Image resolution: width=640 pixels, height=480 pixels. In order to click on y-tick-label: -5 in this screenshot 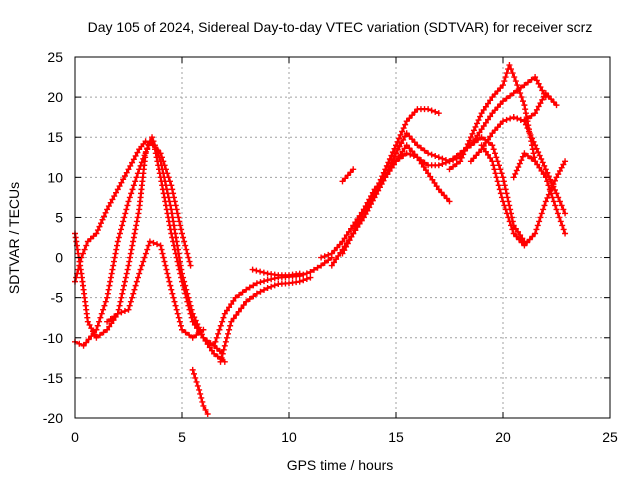, I will do `click(57, 298)`.